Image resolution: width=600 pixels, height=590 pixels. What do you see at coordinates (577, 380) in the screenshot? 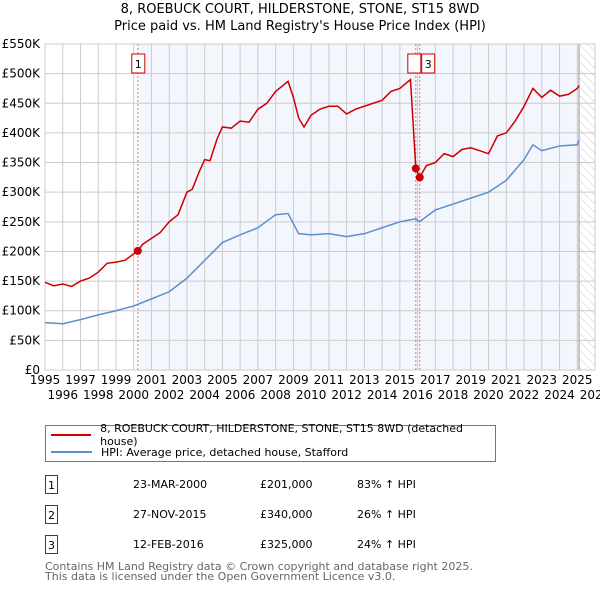
I see `x-tick-label: 2025` at bounding box center [577, 380].